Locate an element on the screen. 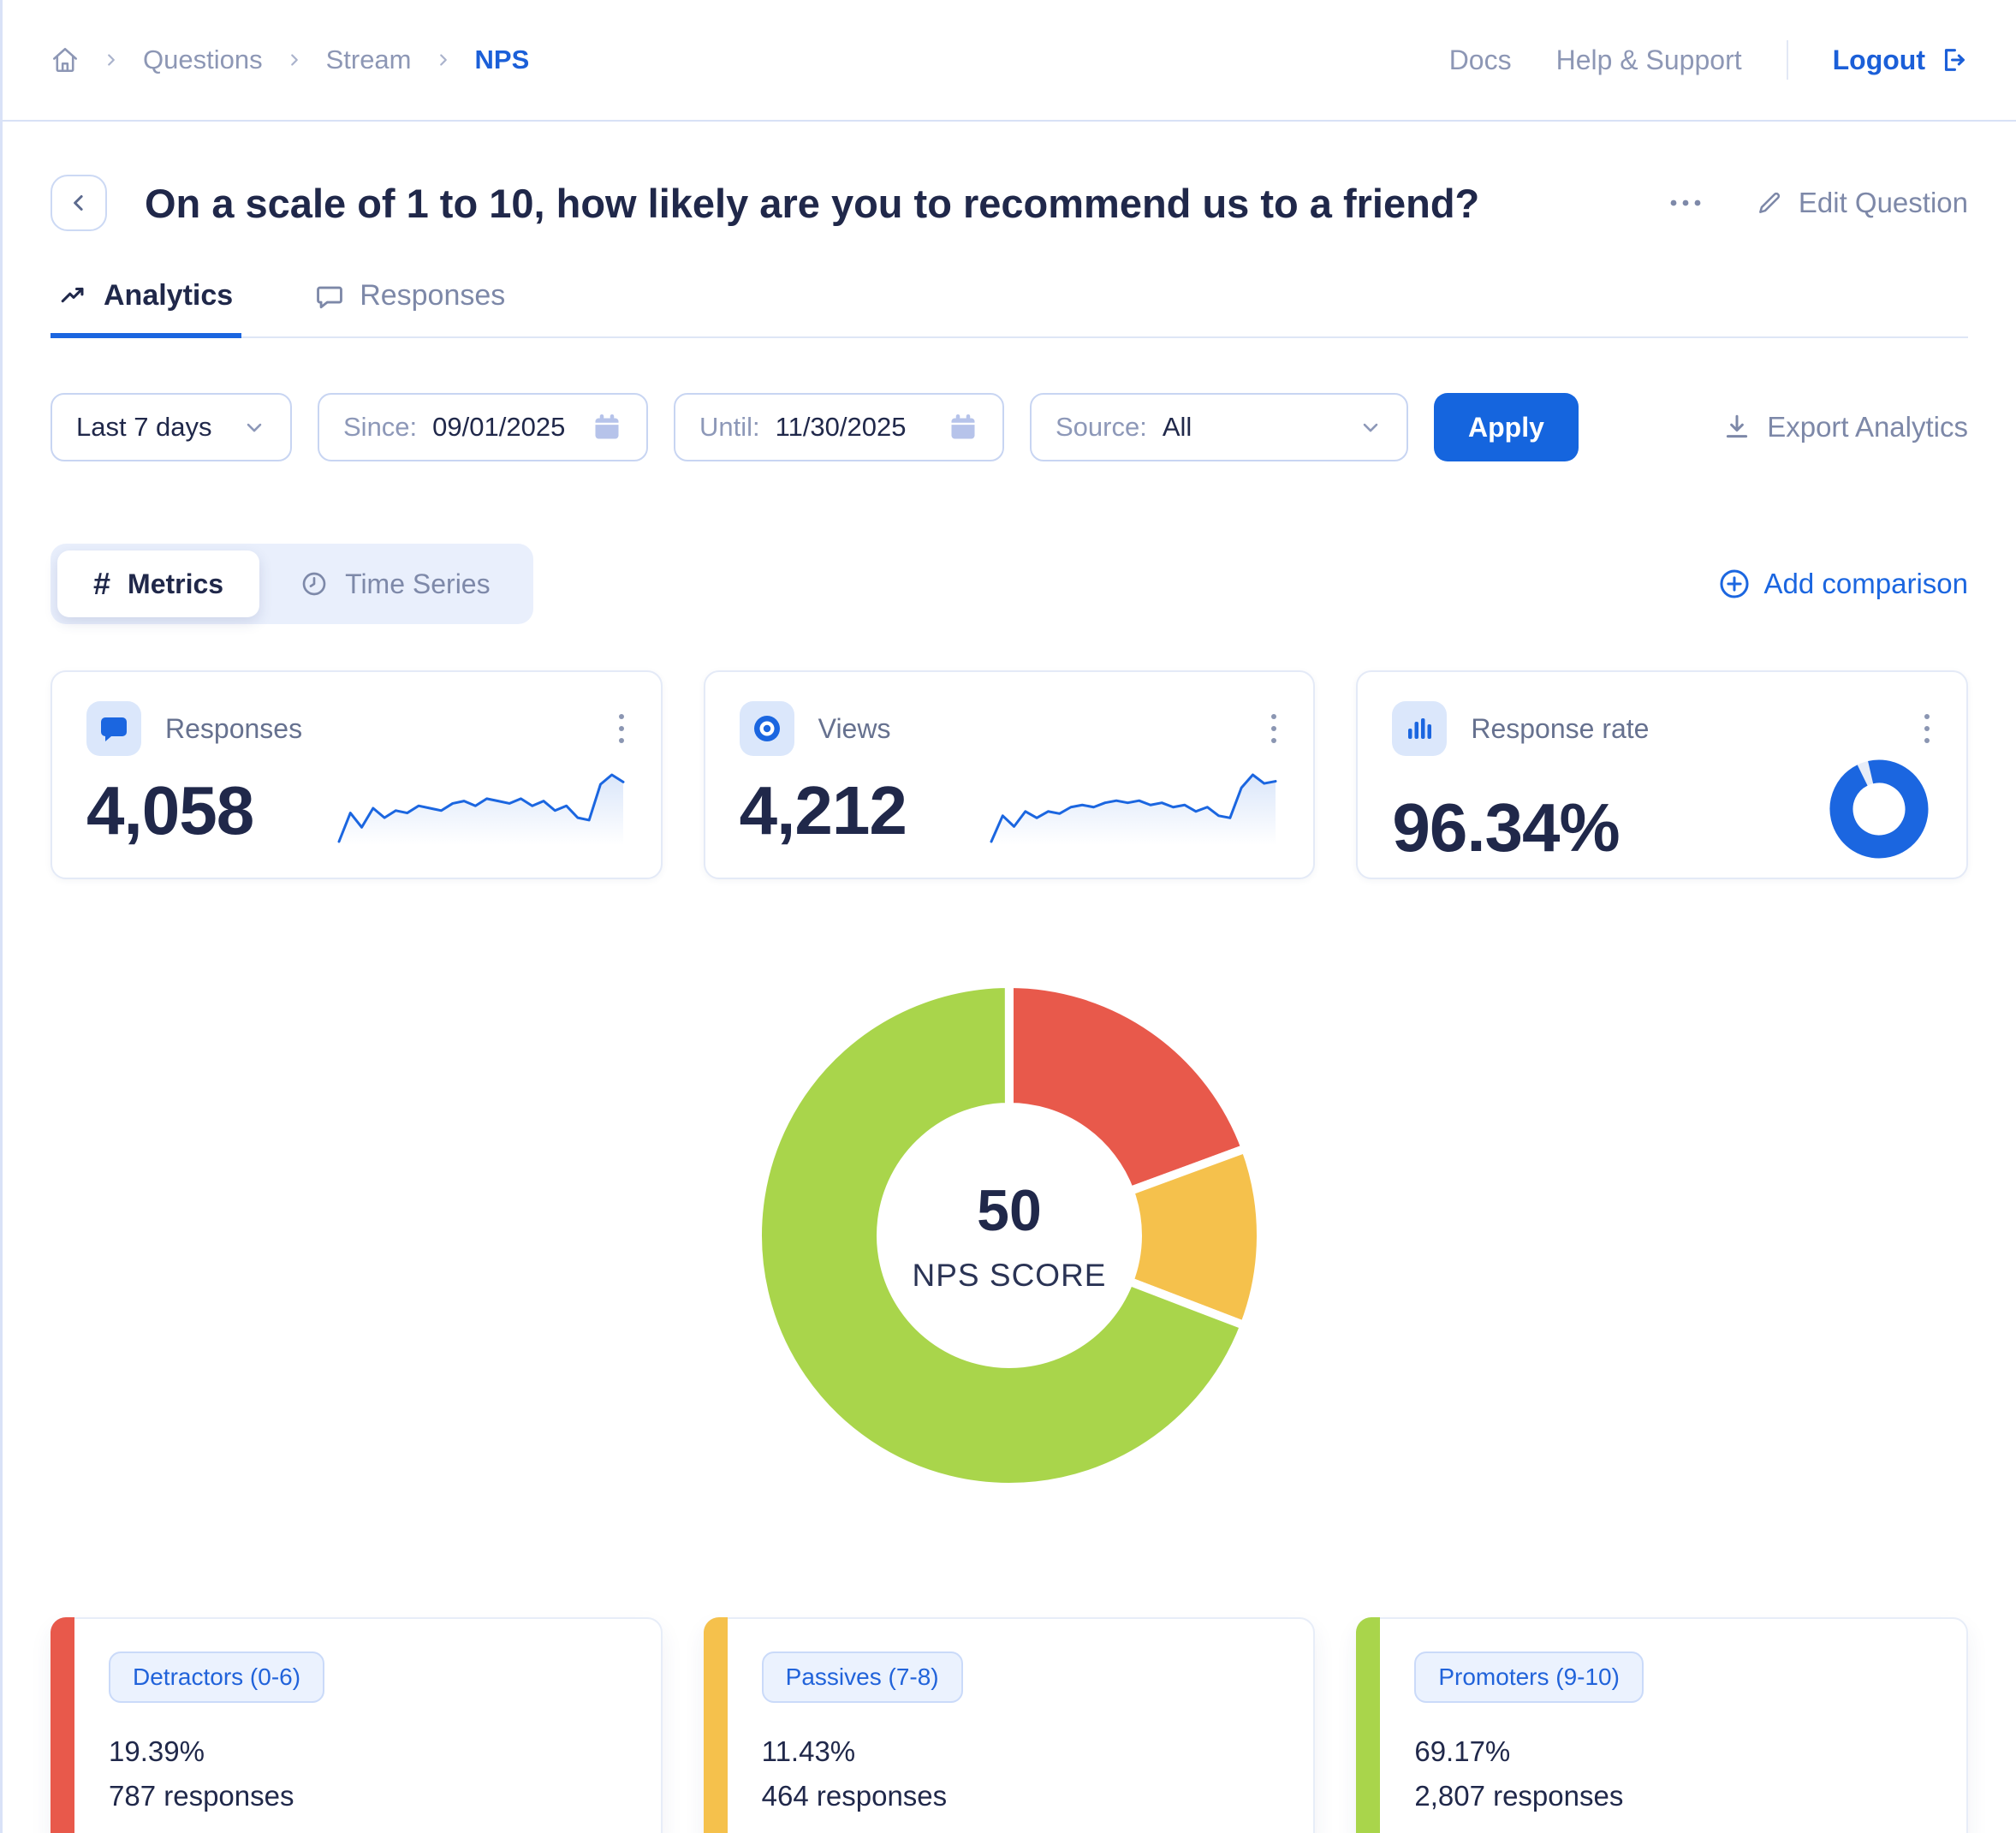  detractors-responses: 787 responses is located at coordinates (201, 1796).